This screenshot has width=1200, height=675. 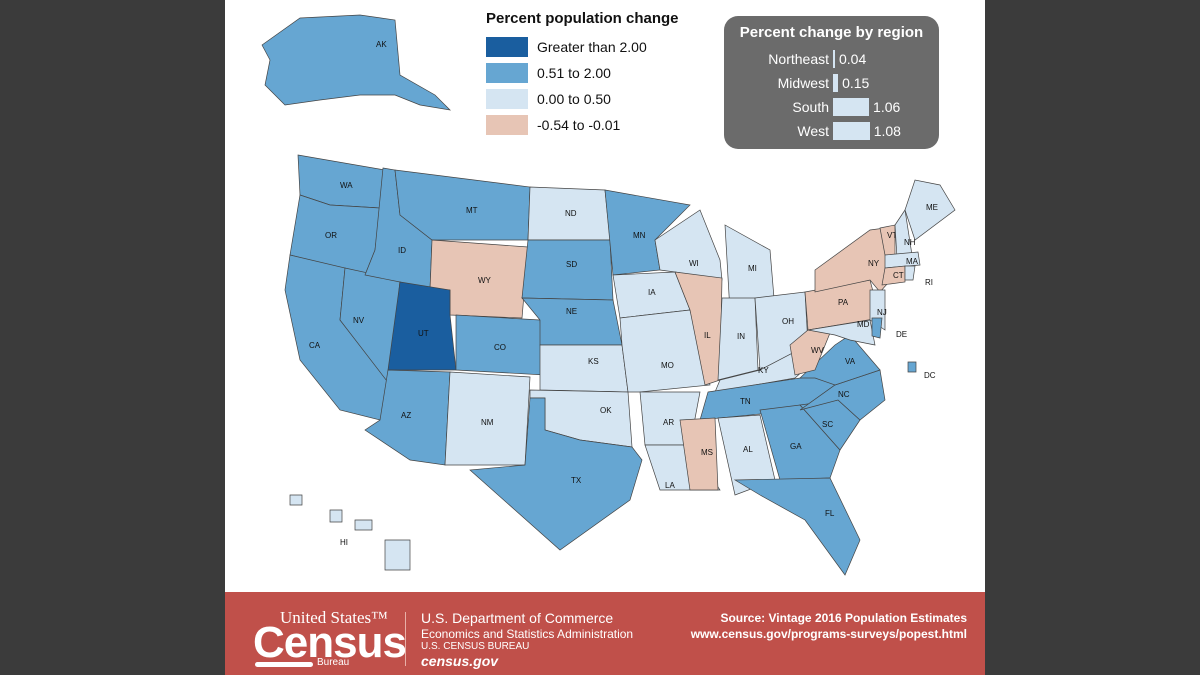 I want to click on state-label: ID, so click(x=402, y=250).